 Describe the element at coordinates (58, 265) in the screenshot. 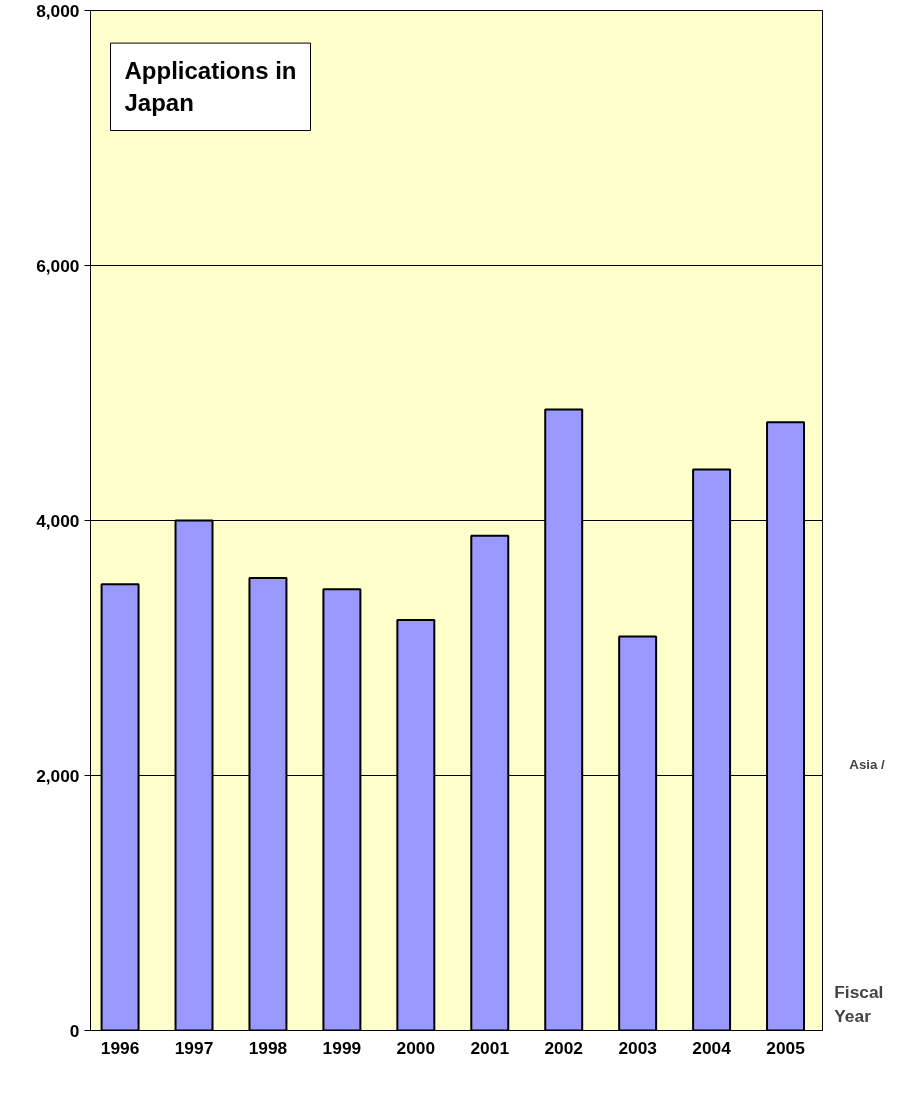

I see `y-tick-label: 6,000` at that location.